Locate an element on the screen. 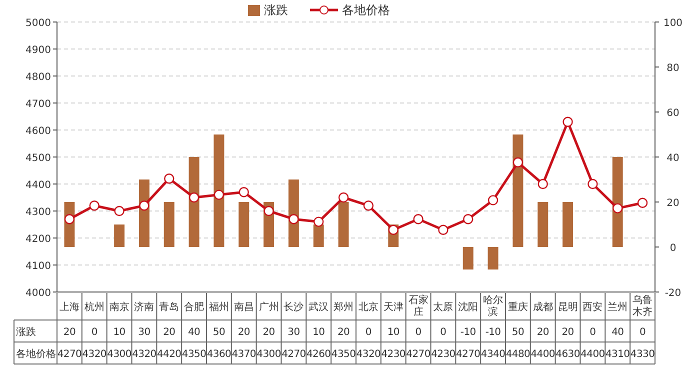 The height and width of the screenshot is (369, 686). data-label: 4310 is located at coordinates (618, 354).